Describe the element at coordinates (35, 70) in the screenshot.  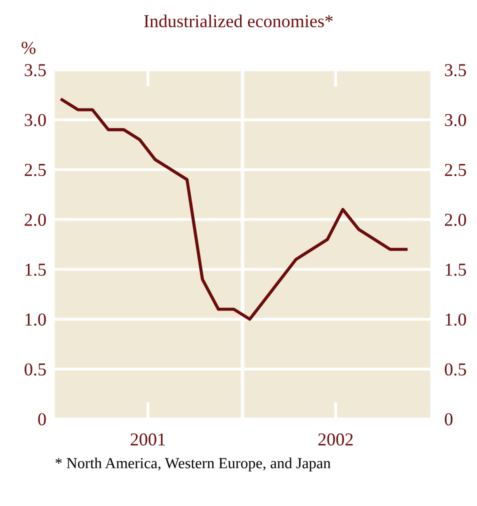
I see `y-tick-label: 3.5` at that location.